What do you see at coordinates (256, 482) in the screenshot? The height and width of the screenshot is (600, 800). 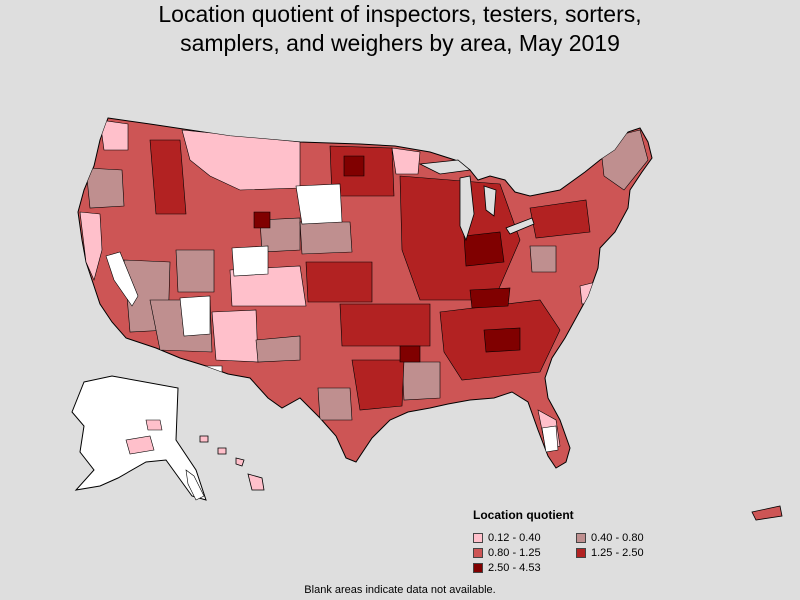 I see `hawaii-big-island` at bounding box center [256, 482].